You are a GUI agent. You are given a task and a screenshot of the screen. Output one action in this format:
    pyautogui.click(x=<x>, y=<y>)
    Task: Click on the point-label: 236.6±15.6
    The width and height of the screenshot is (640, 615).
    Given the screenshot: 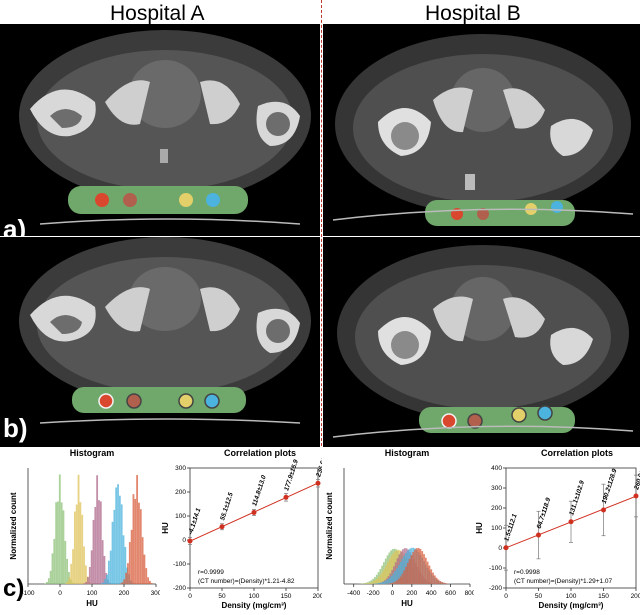 What is the action you would take?
    pyautogui.click(x=318, y=462)
    